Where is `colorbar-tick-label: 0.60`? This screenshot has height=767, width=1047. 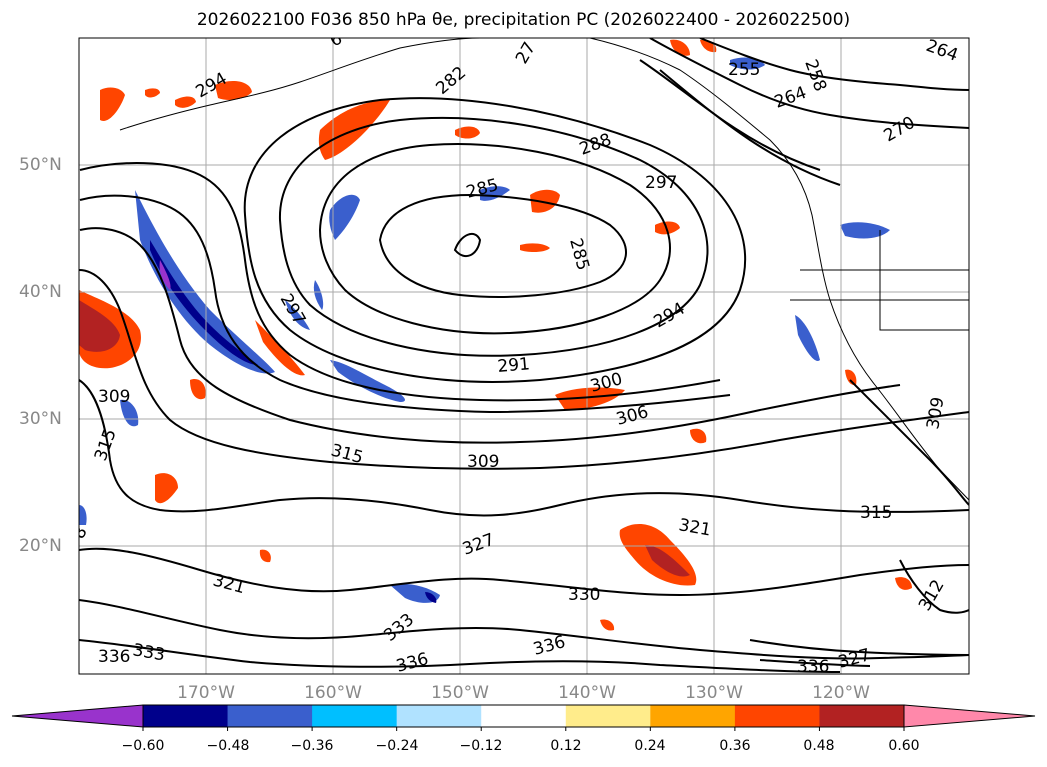 colorbar-tick-label: 0.60 is located at coordinates (904, 746).